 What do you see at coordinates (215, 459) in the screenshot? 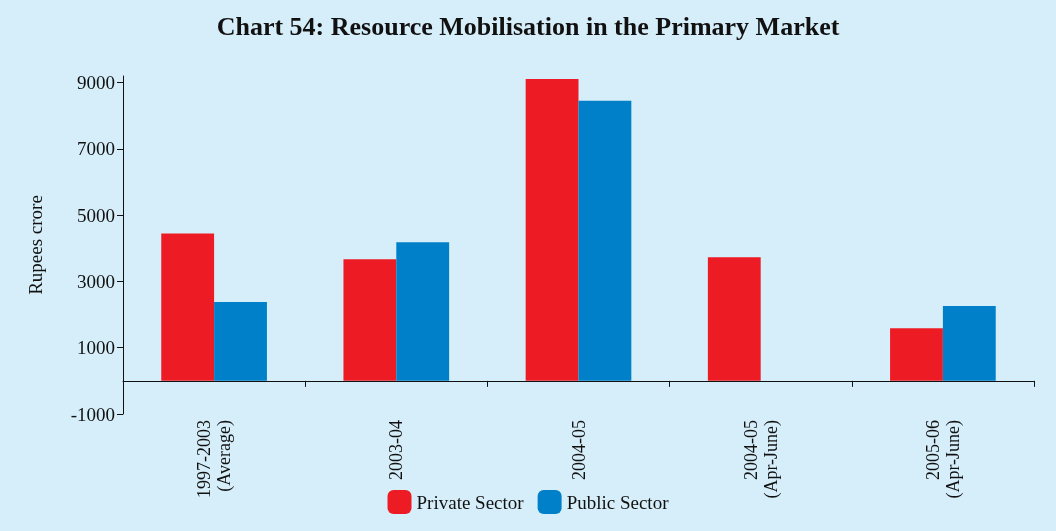
I see `x-tick-label: 1997-2003 (Average)` at bounding box center [215, 459].